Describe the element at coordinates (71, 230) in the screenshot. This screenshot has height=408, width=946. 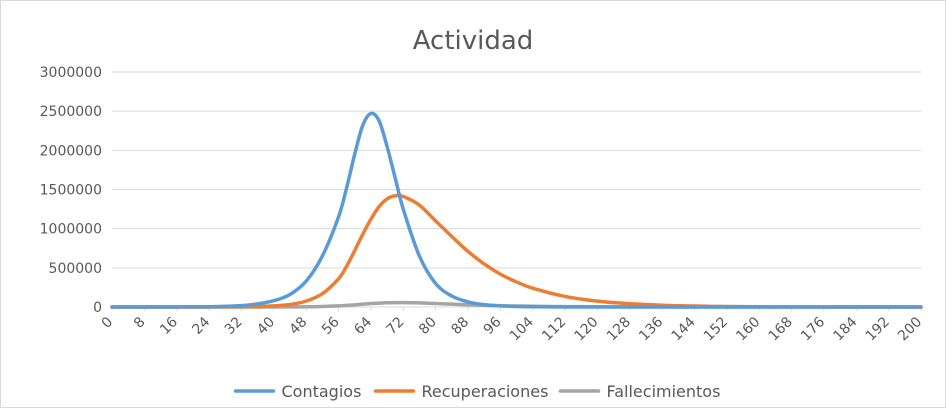
I see `y-tick-label: 1000000` at that location.